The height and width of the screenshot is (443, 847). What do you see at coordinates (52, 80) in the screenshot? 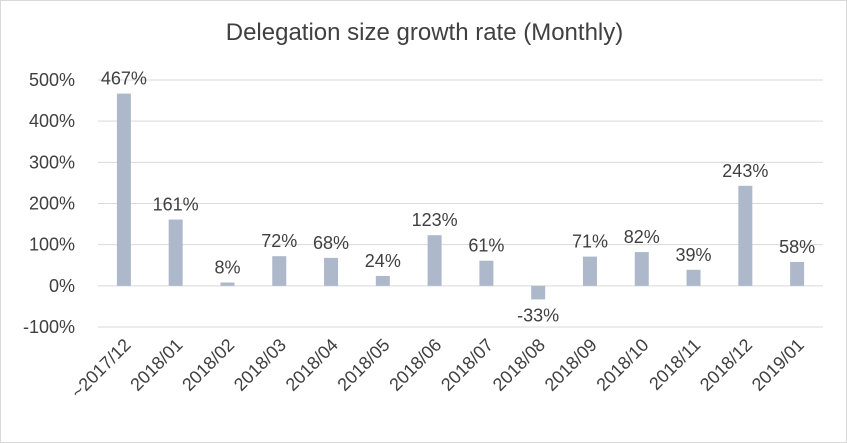
I see `y-tick-label: 500%` at bounding box center [52, 80].